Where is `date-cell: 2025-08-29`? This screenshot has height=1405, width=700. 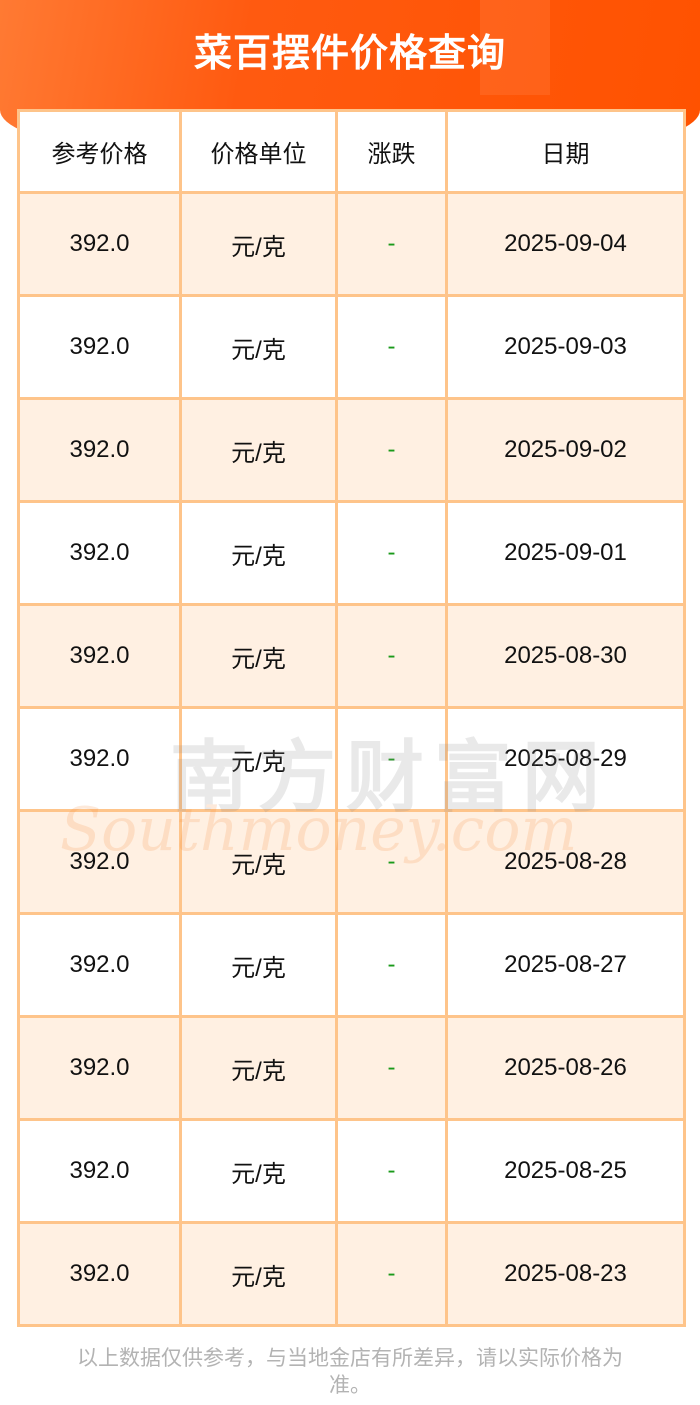
date-cell: 2025-08-29 is located at coordinates (565, 759).